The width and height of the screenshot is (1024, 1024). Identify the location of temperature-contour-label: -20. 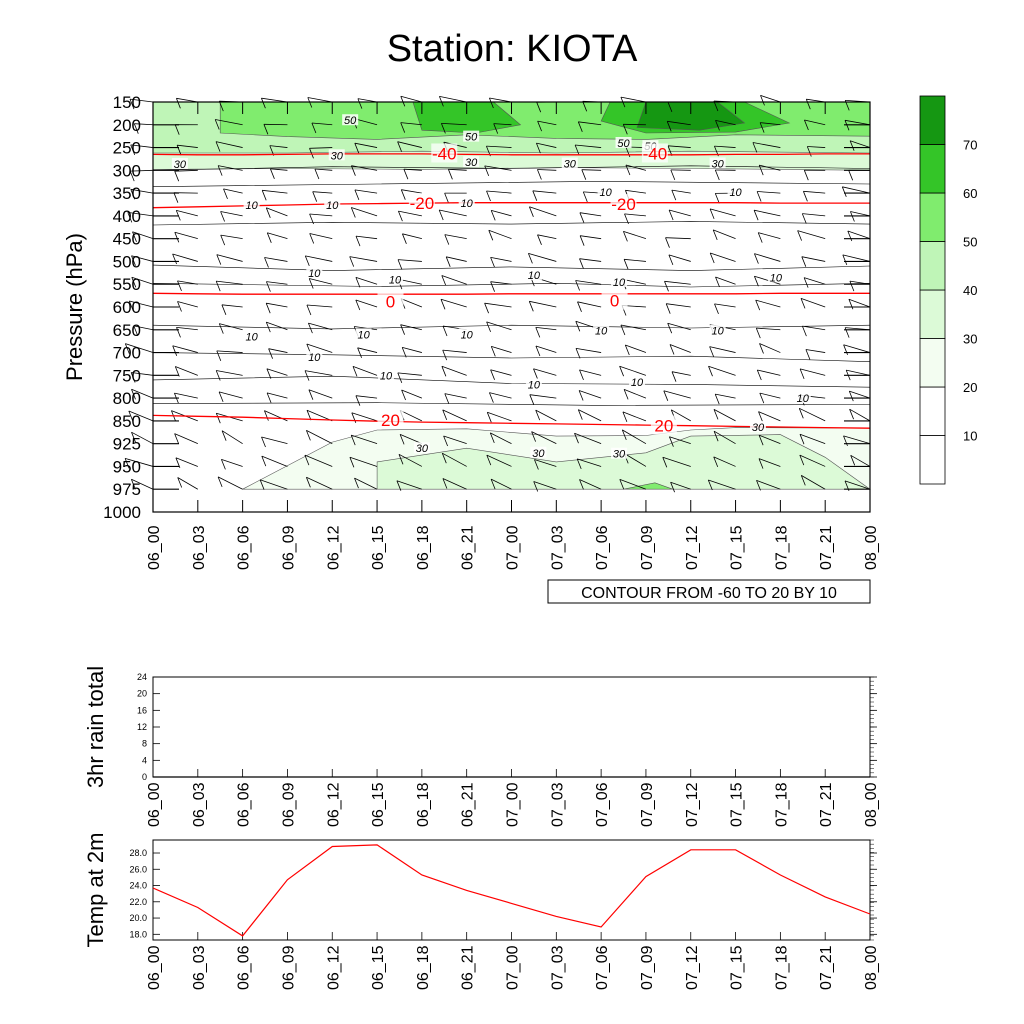
(623, 204).